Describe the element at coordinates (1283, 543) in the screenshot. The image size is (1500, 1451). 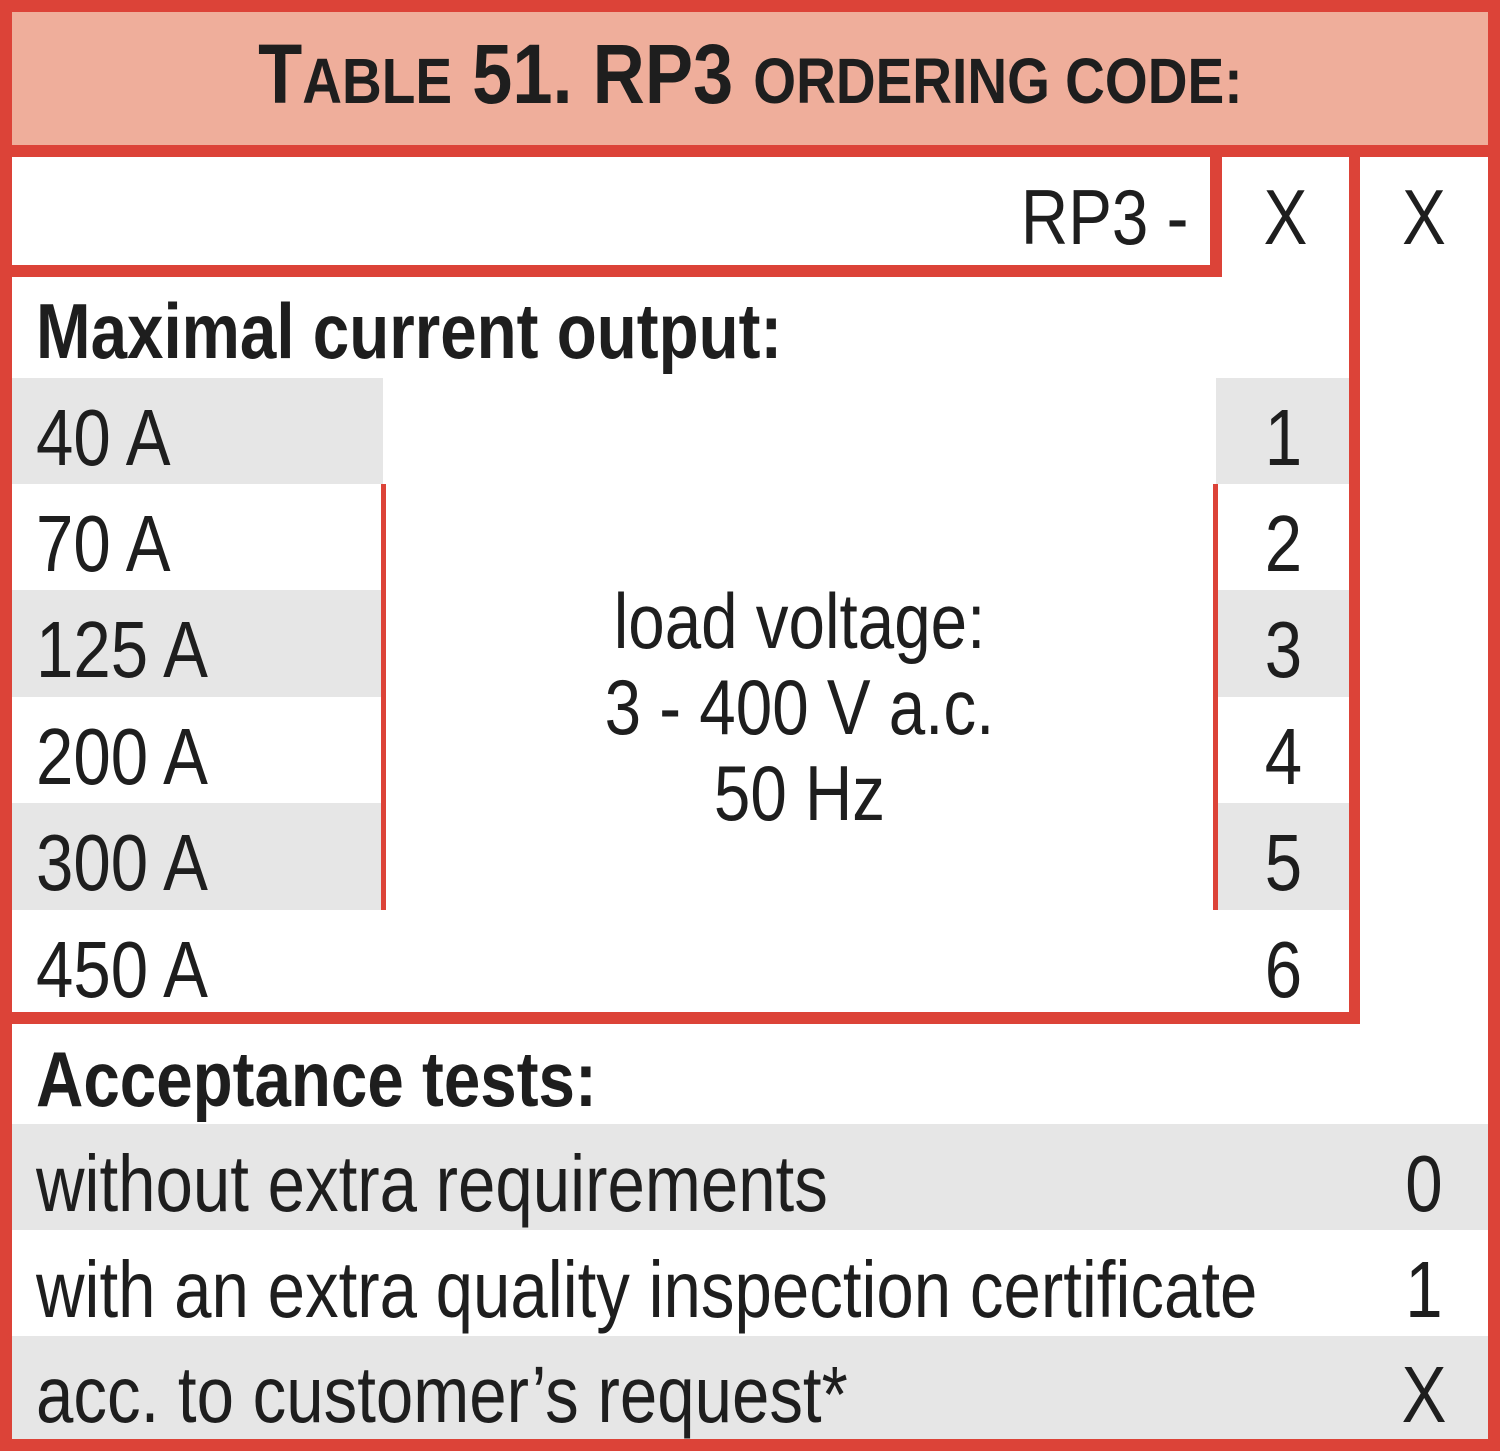
I see `current-option-code: 2` at that location.